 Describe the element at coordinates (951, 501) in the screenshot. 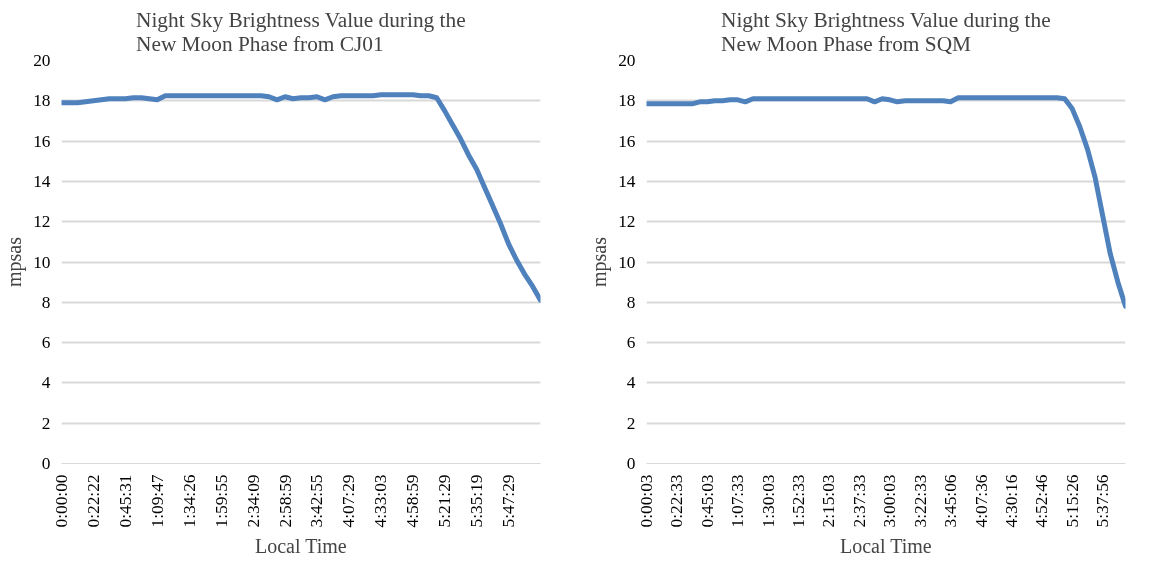

I see `x-tick-label: 3:45:06` at that location.